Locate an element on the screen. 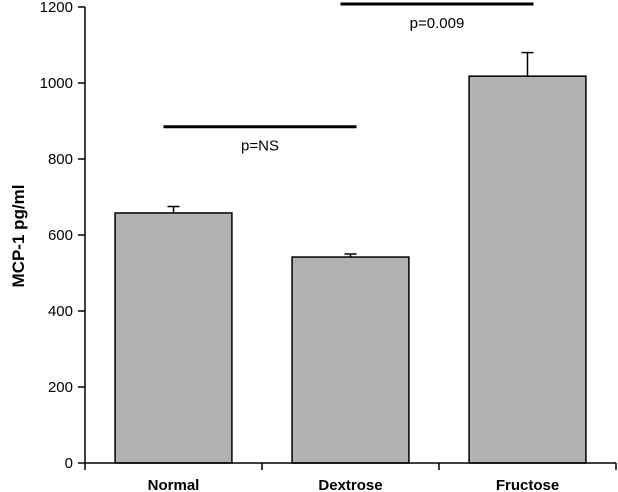  x-tick-label: Normal is located at coordinates (174, 484).